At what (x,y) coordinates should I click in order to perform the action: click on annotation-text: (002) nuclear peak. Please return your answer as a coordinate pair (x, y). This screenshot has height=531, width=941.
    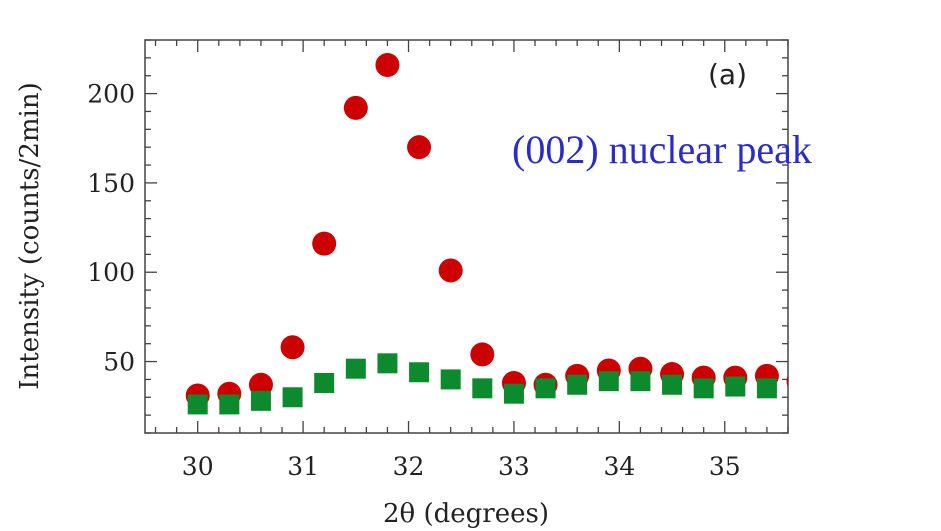
    Looking at the image, I should click on (662, 149).